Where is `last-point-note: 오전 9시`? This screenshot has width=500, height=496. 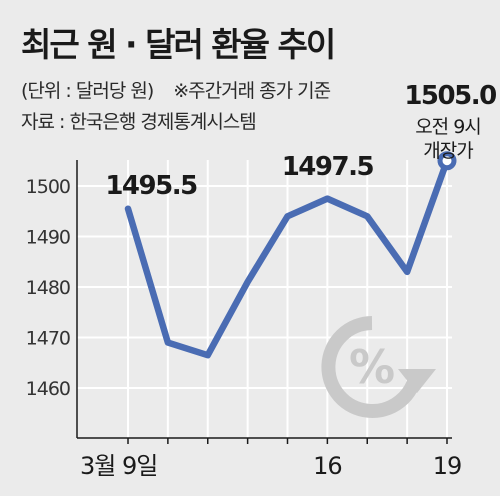 last-point-note: 오전 9시 is located at coordinates (448, 127).